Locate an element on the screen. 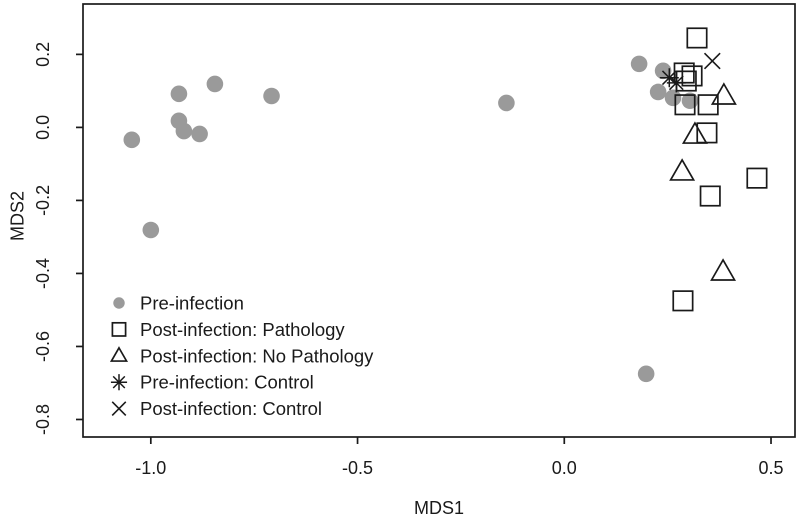 The image size is (800, 523). y-tick-label: -0.2 is located at coordinates (43, 200).